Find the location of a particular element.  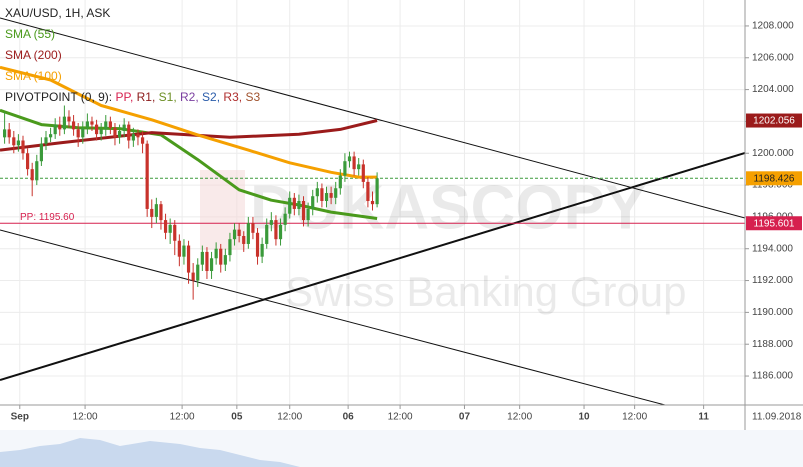

x-tick-label: 05 is located at coordinates (237, 417).